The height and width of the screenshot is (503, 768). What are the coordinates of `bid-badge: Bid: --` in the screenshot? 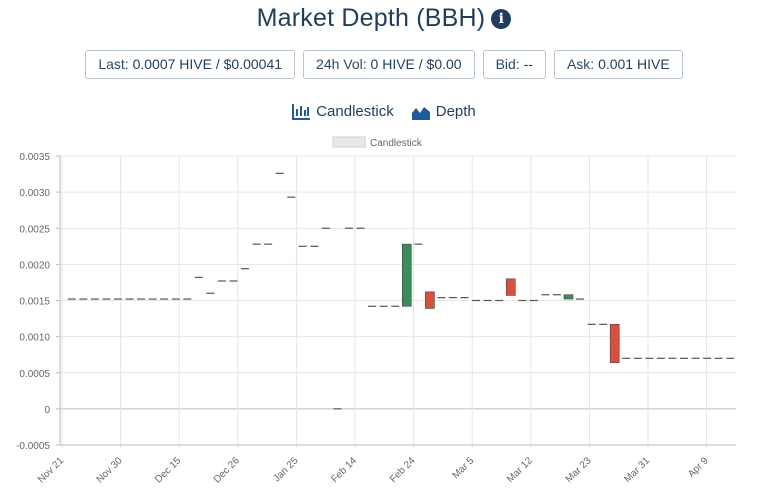 It's located at (514, 64).